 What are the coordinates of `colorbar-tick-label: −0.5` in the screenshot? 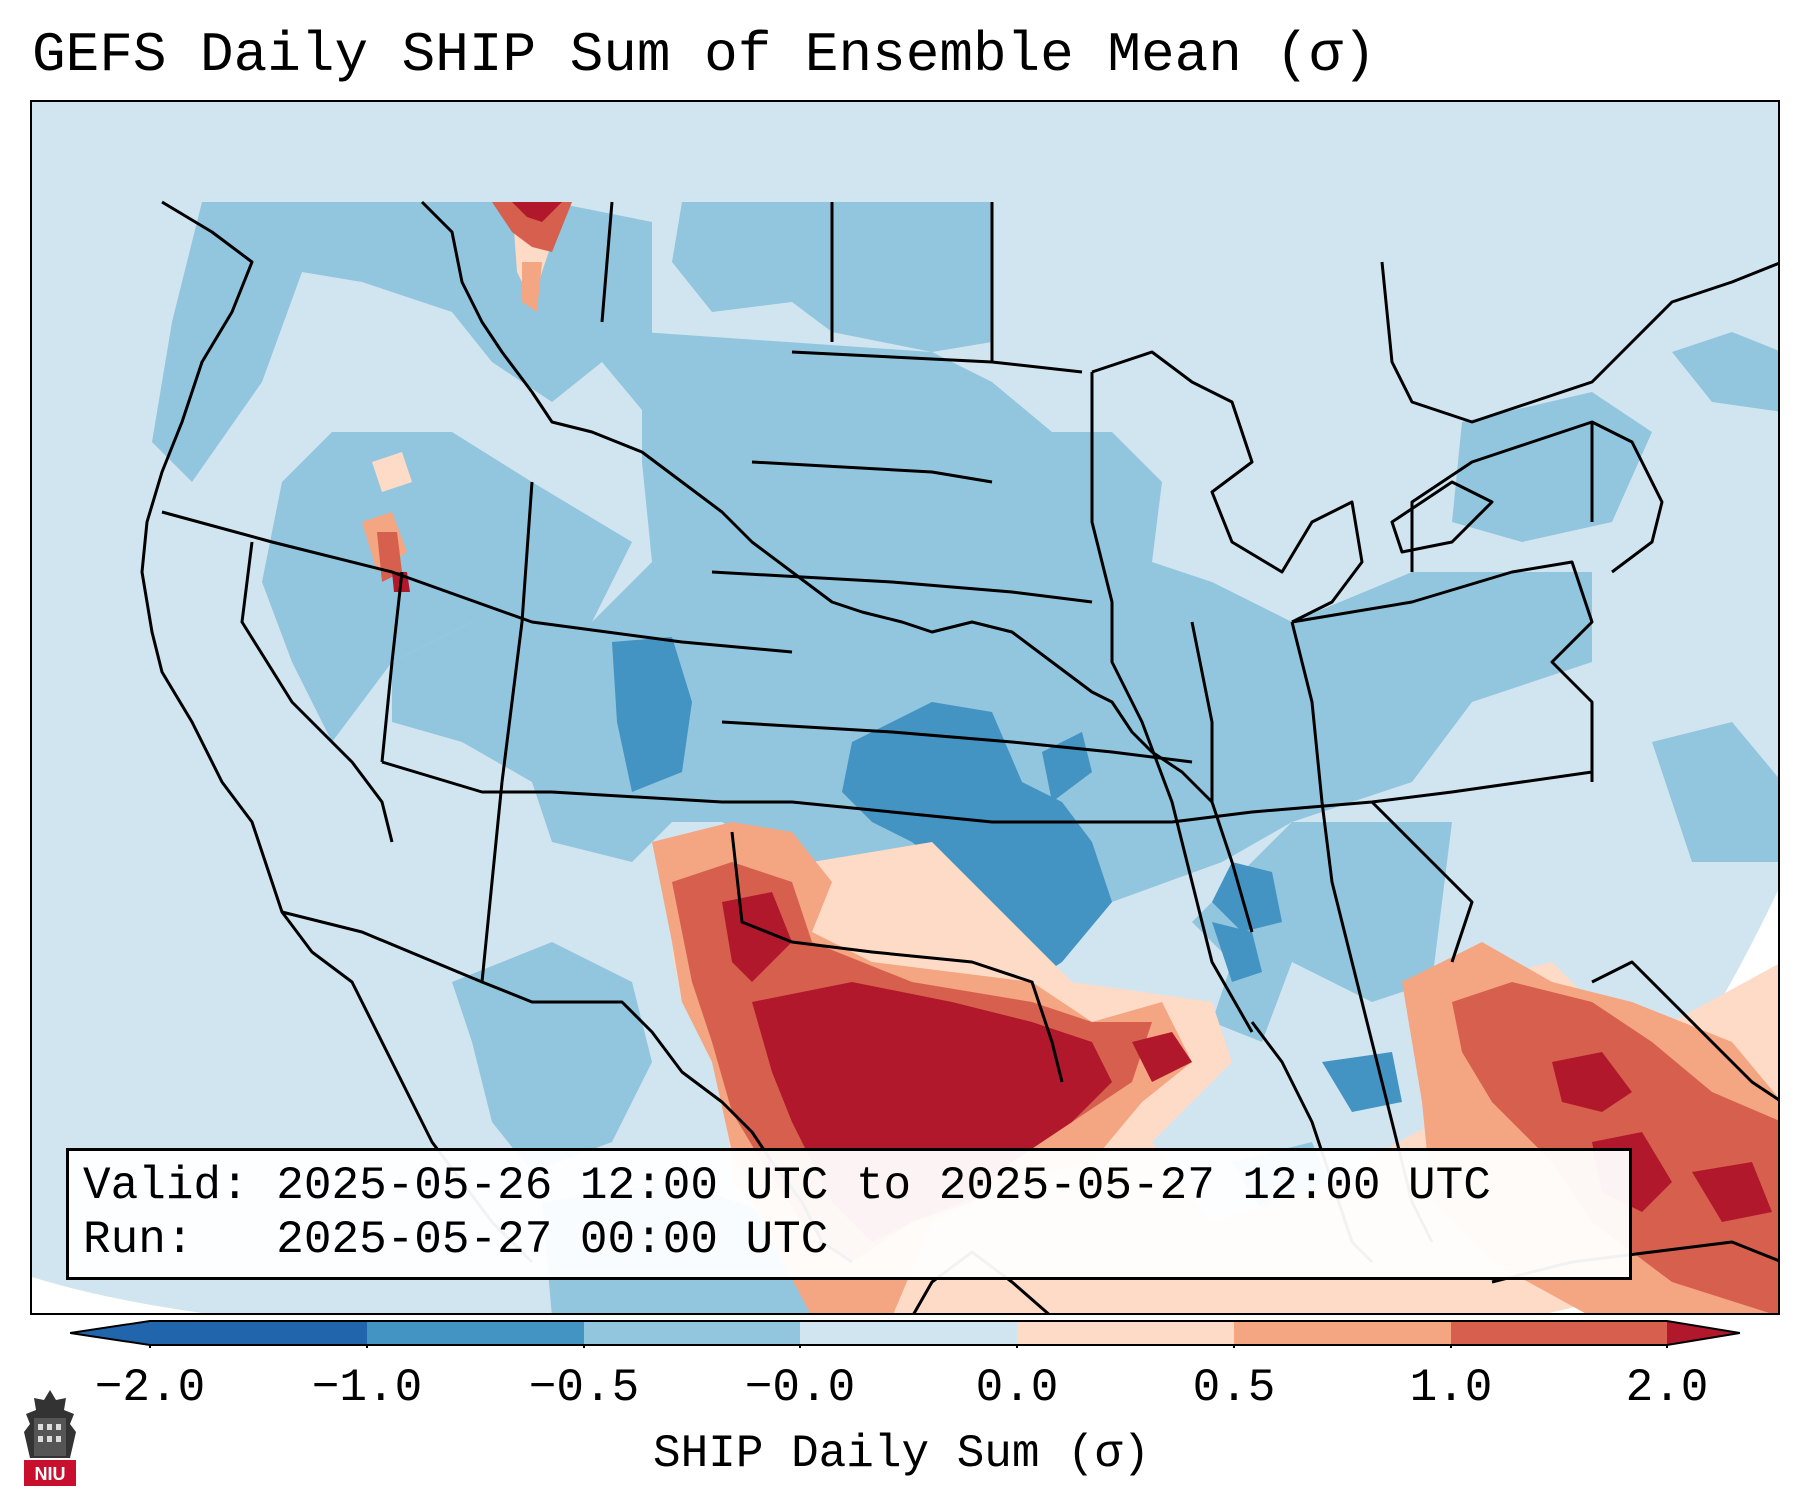 It's located at (584, 1388).